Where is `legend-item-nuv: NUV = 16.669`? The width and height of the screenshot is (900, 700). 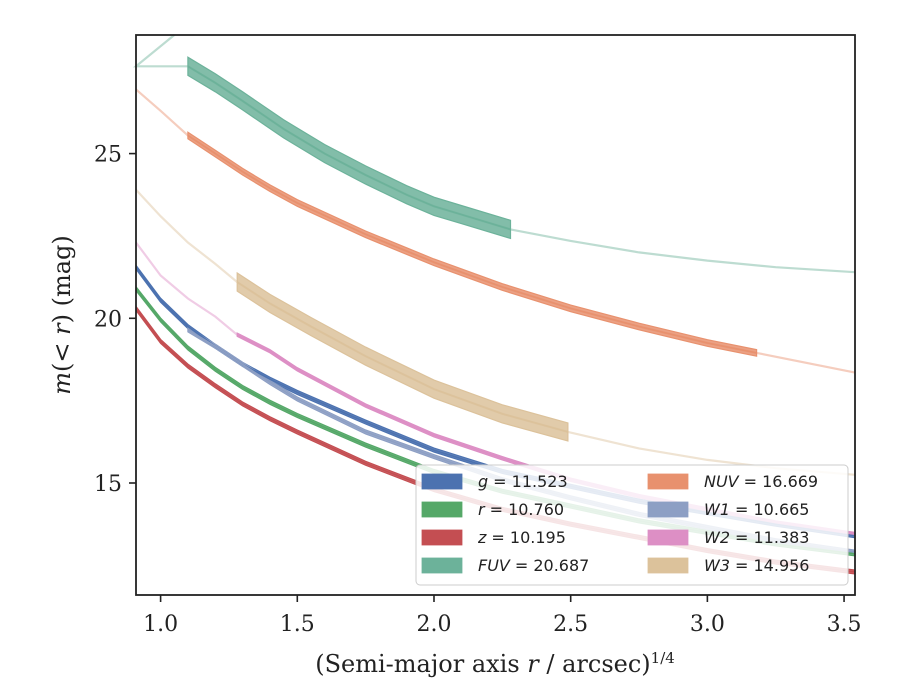 legend-item-nuv: NUV = 16.669 is located at coordinates (732, 481).